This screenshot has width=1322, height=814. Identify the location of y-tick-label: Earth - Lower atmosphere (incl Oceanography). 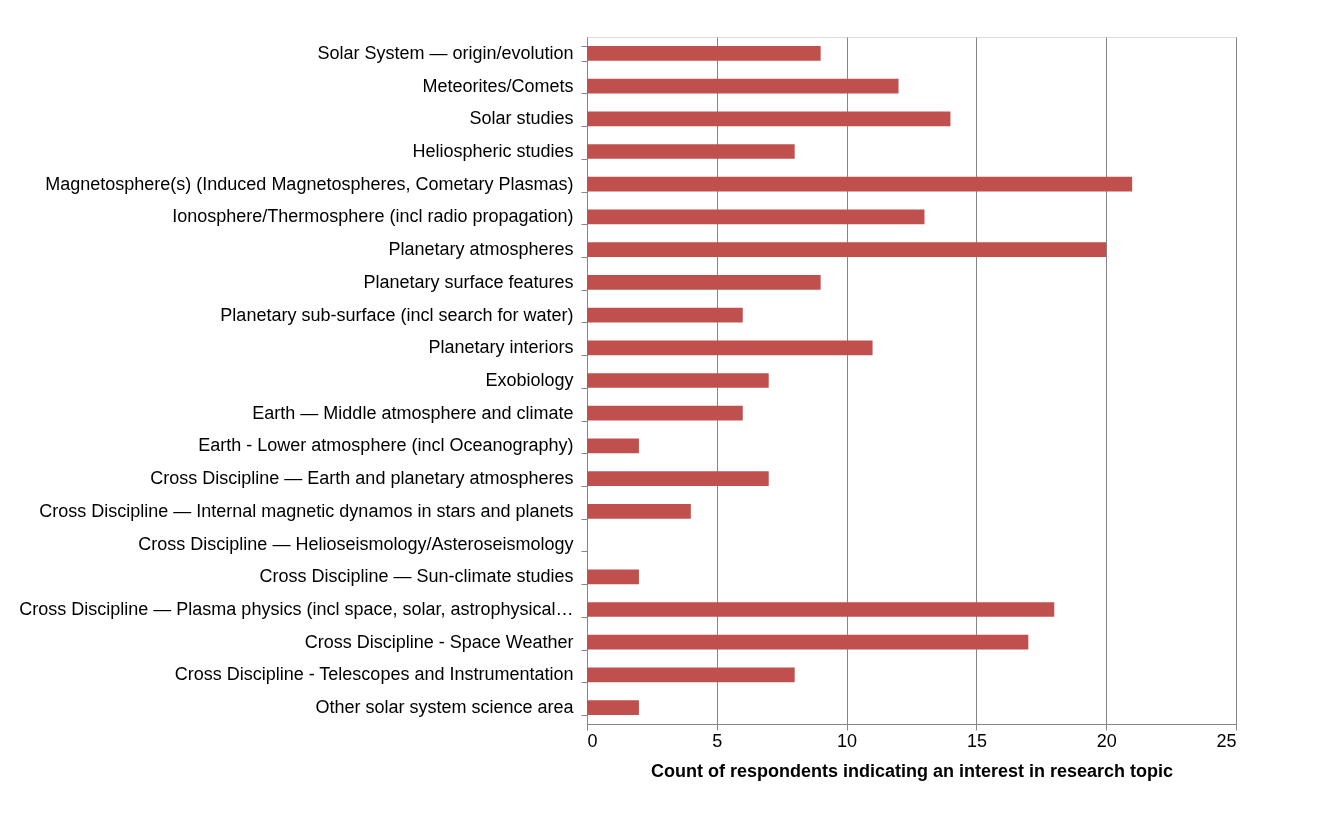
(386, 445).